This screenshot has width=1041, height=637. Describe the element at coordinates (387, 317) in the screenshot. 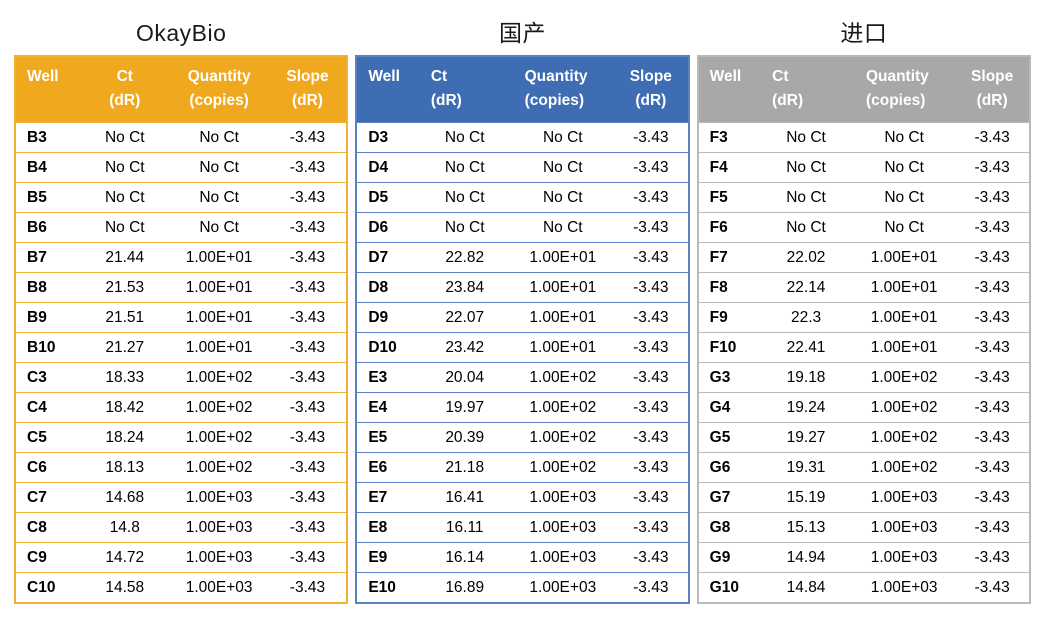

I see `well-cell: D9` at that location.